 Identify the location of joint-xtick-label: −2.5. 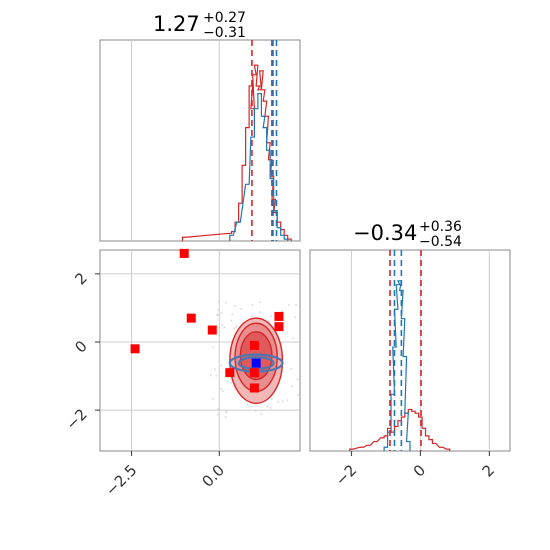
(121, 480).